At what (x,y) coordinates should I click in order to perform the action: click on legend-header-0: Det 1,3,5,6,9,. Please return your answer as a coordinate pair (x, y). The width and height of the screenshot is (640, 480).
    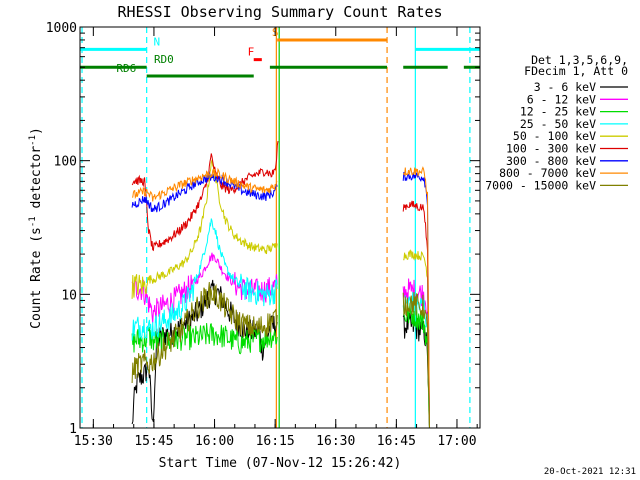
    Looking at the image, I should click on (579, 60).